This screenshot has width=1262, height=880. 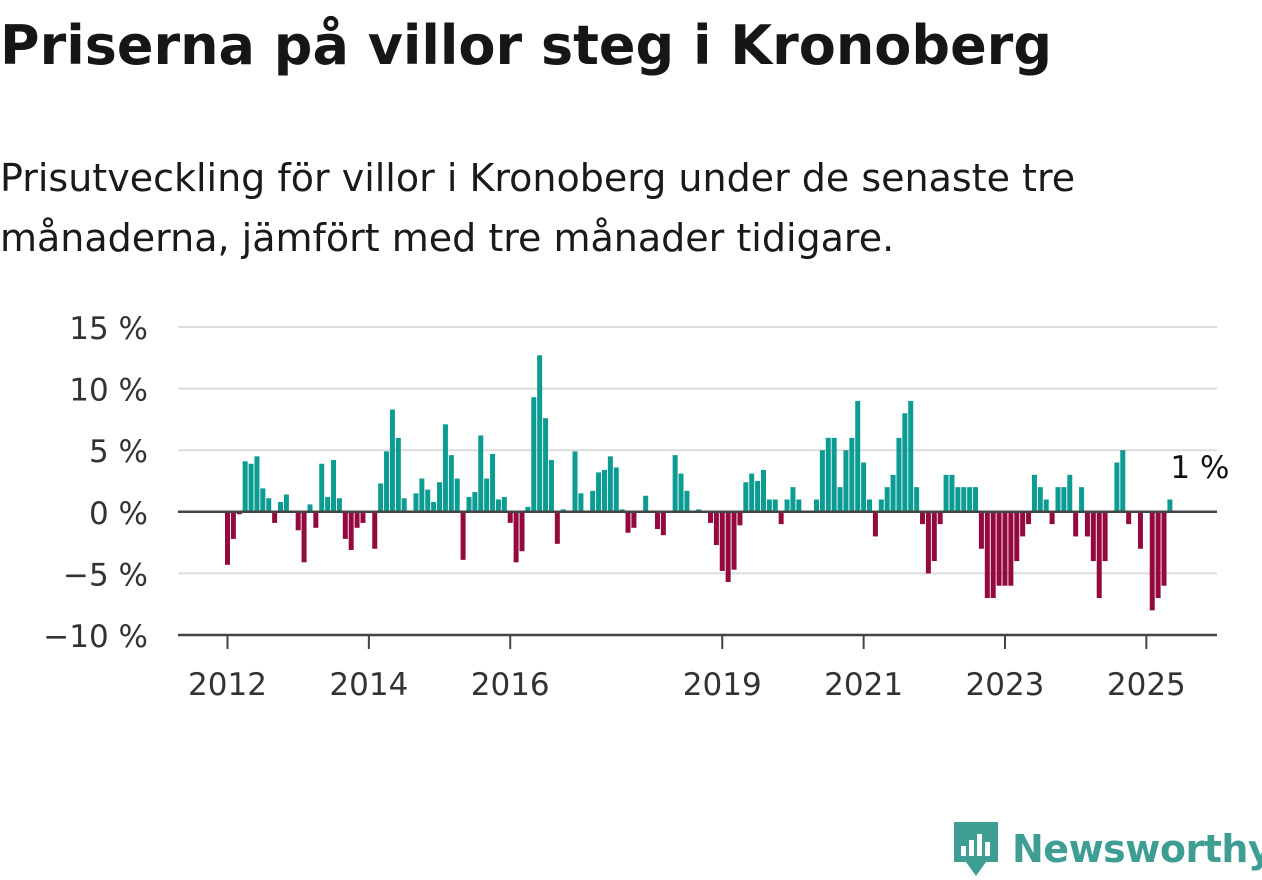 What do you see at coordinates (976, 849) in the screenshot?
I see `newsworthy-logo-icon` at bounding box center [976, 849].